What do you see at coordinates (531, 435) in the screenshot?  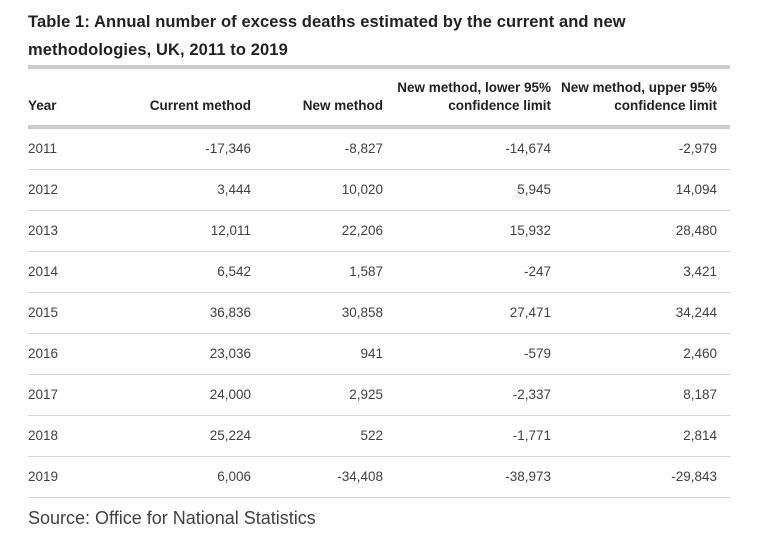 I see `lower-ci-cell: -1,771` at bounding box center [531, 435].